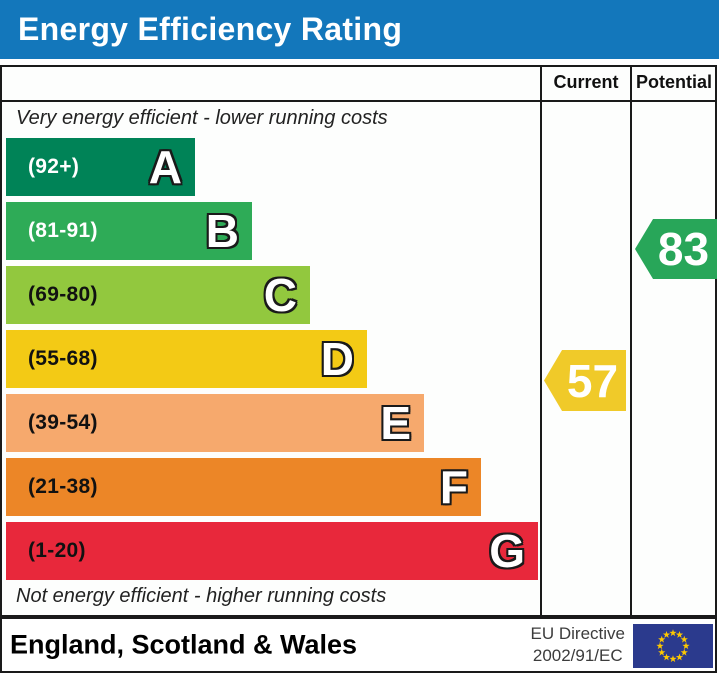  I want to click on band-row-f: (21-38) F, so click(243, 487).